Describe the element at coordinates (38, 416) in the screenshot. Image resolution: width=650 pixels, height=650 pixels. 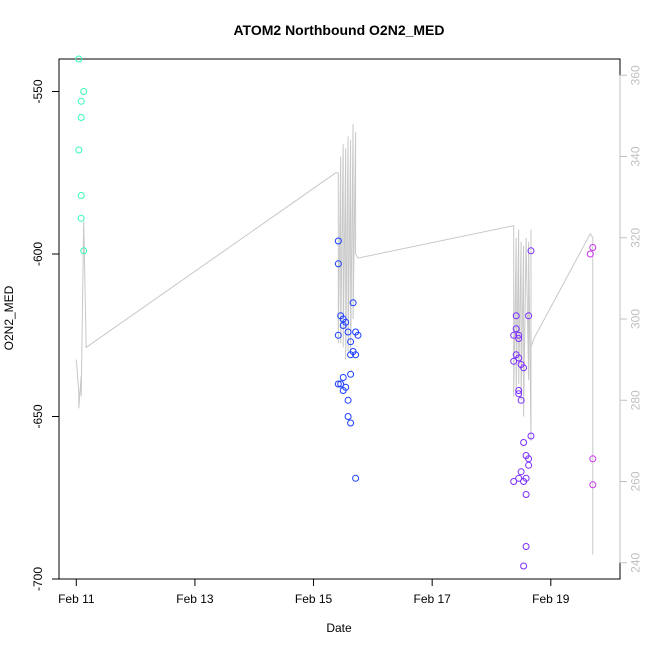
I see `y-tick-label: -650` at that location.